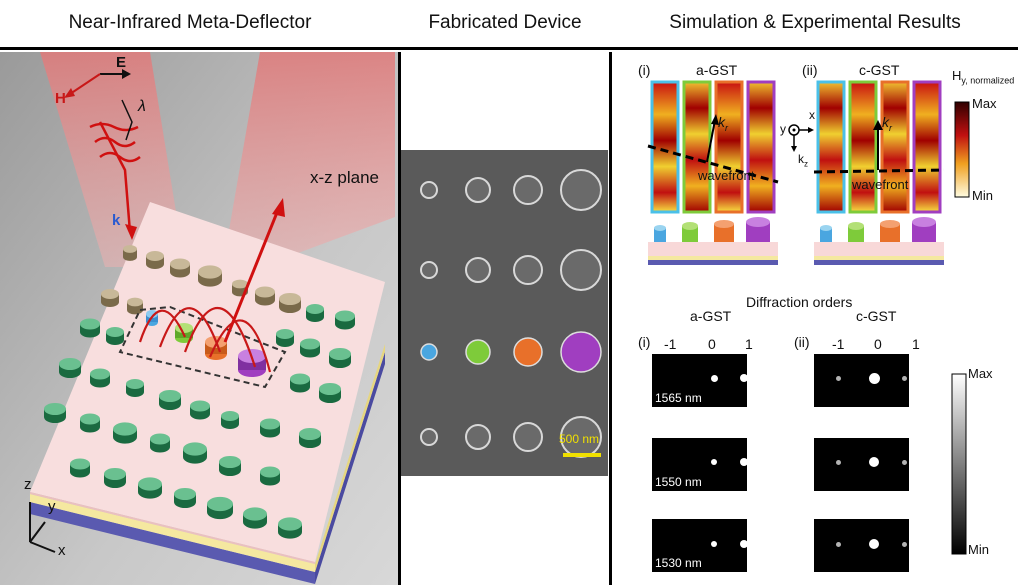  What do you see at coordinates (802, 342) in the screenshot?
I see `exp-panel-ii-label: (ii)` at bounding box center [802, 342].